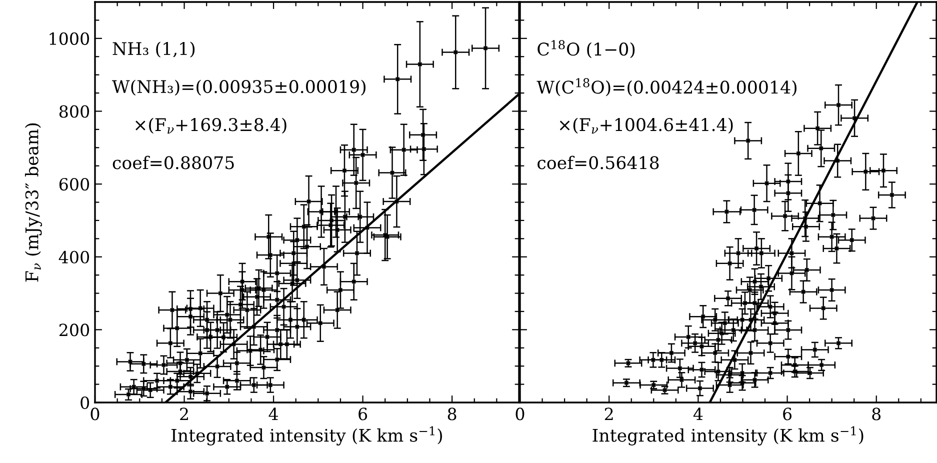 This screenshot has width=937, height=463. Describe the element at coordinates (598, 163) in the screenshot. I see `annotation: coef=0.56418` at that location.